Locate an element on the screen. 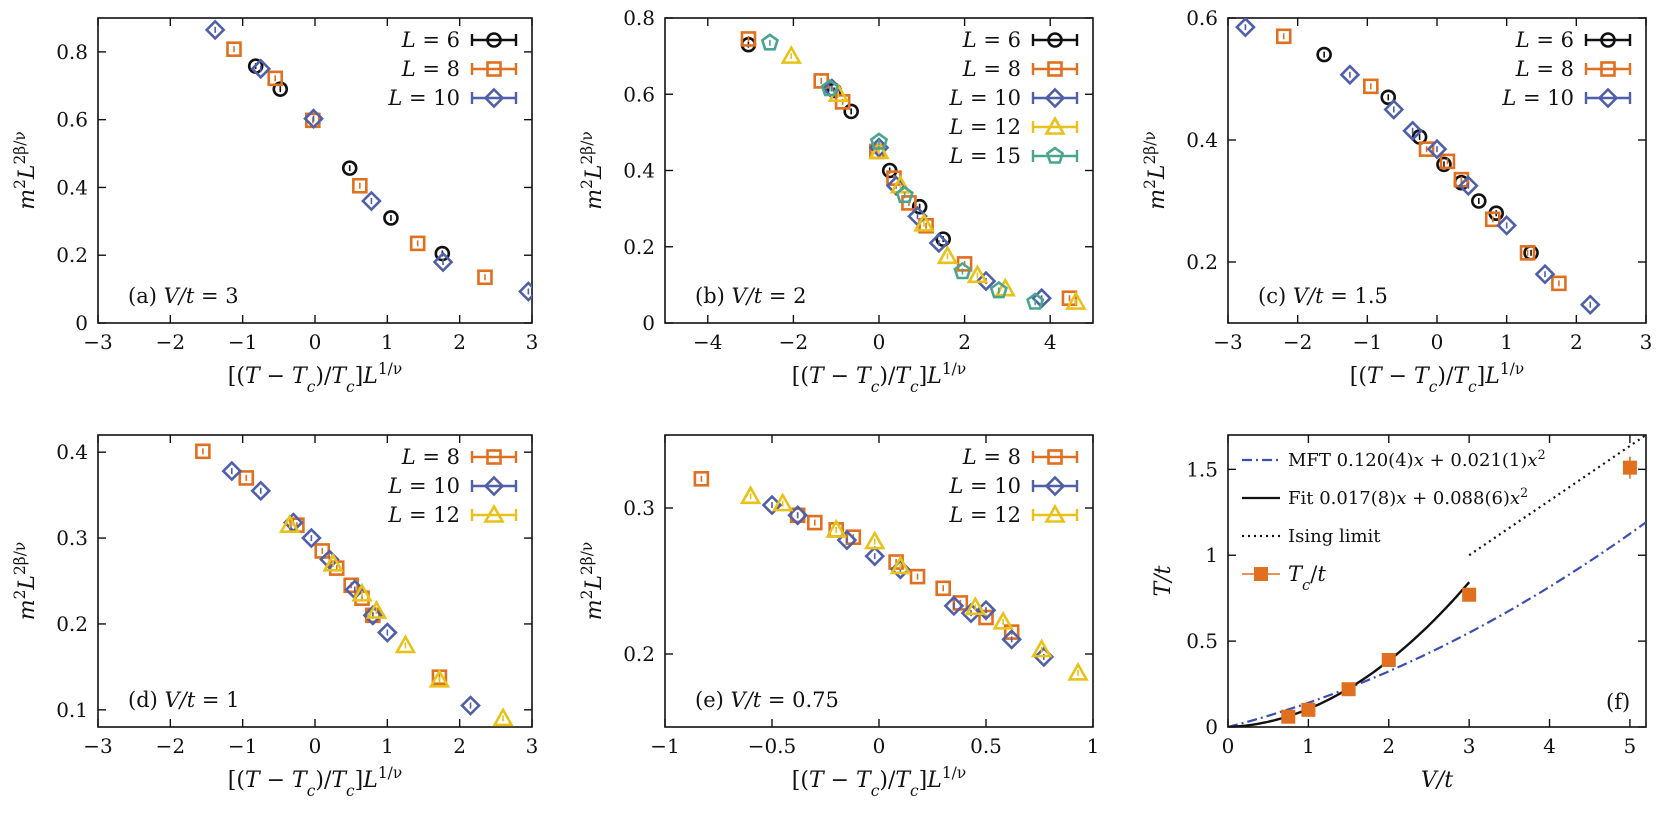 The image size is (1661, 814). legend: L = 6L = 8L = 10 is located at coordinates (452, 69).